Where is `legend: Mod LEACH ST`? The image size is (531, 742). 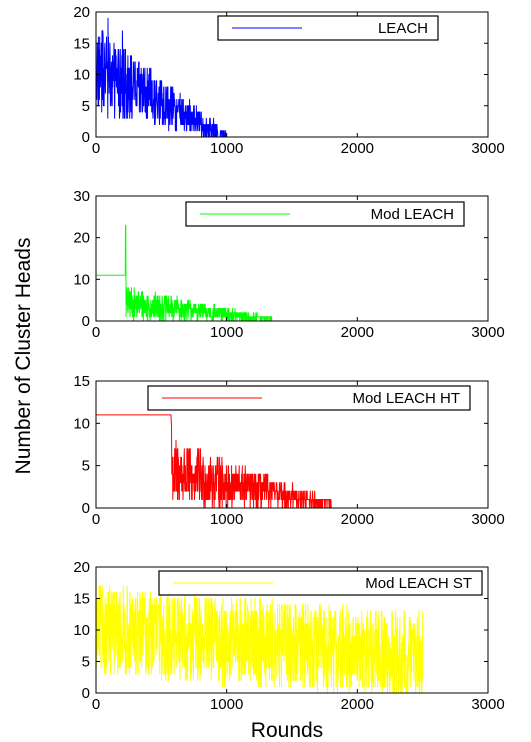 legend: Mod LEACH ST is located at coordinates (320, 583).